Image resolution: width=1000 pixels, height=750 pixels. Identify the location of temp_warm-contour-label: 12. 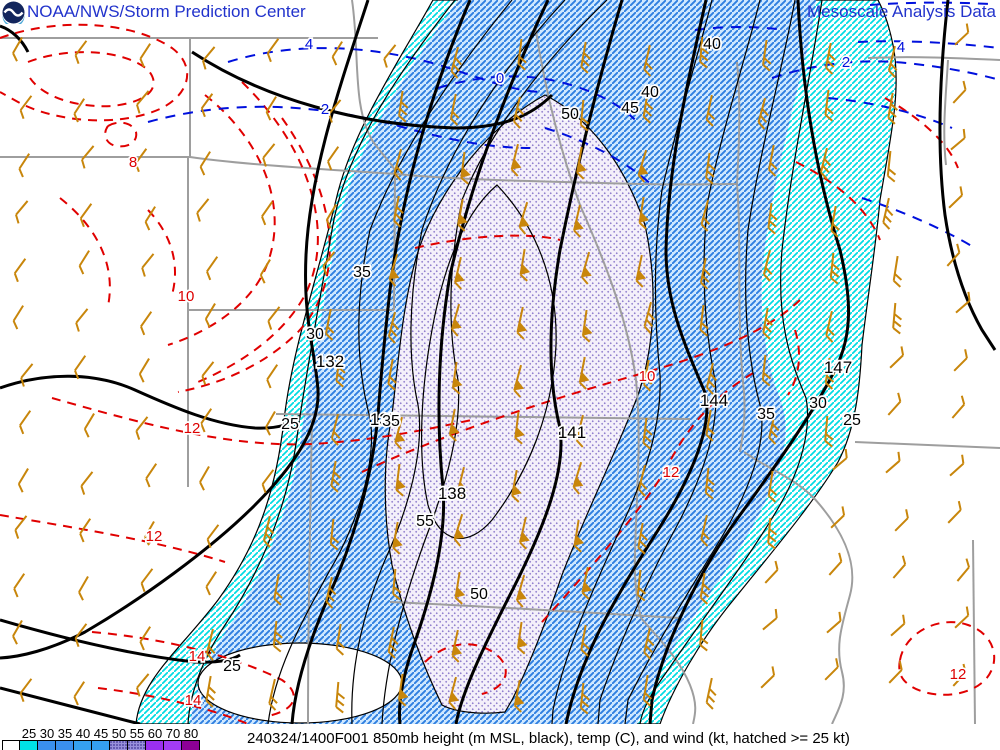
(671, 472).